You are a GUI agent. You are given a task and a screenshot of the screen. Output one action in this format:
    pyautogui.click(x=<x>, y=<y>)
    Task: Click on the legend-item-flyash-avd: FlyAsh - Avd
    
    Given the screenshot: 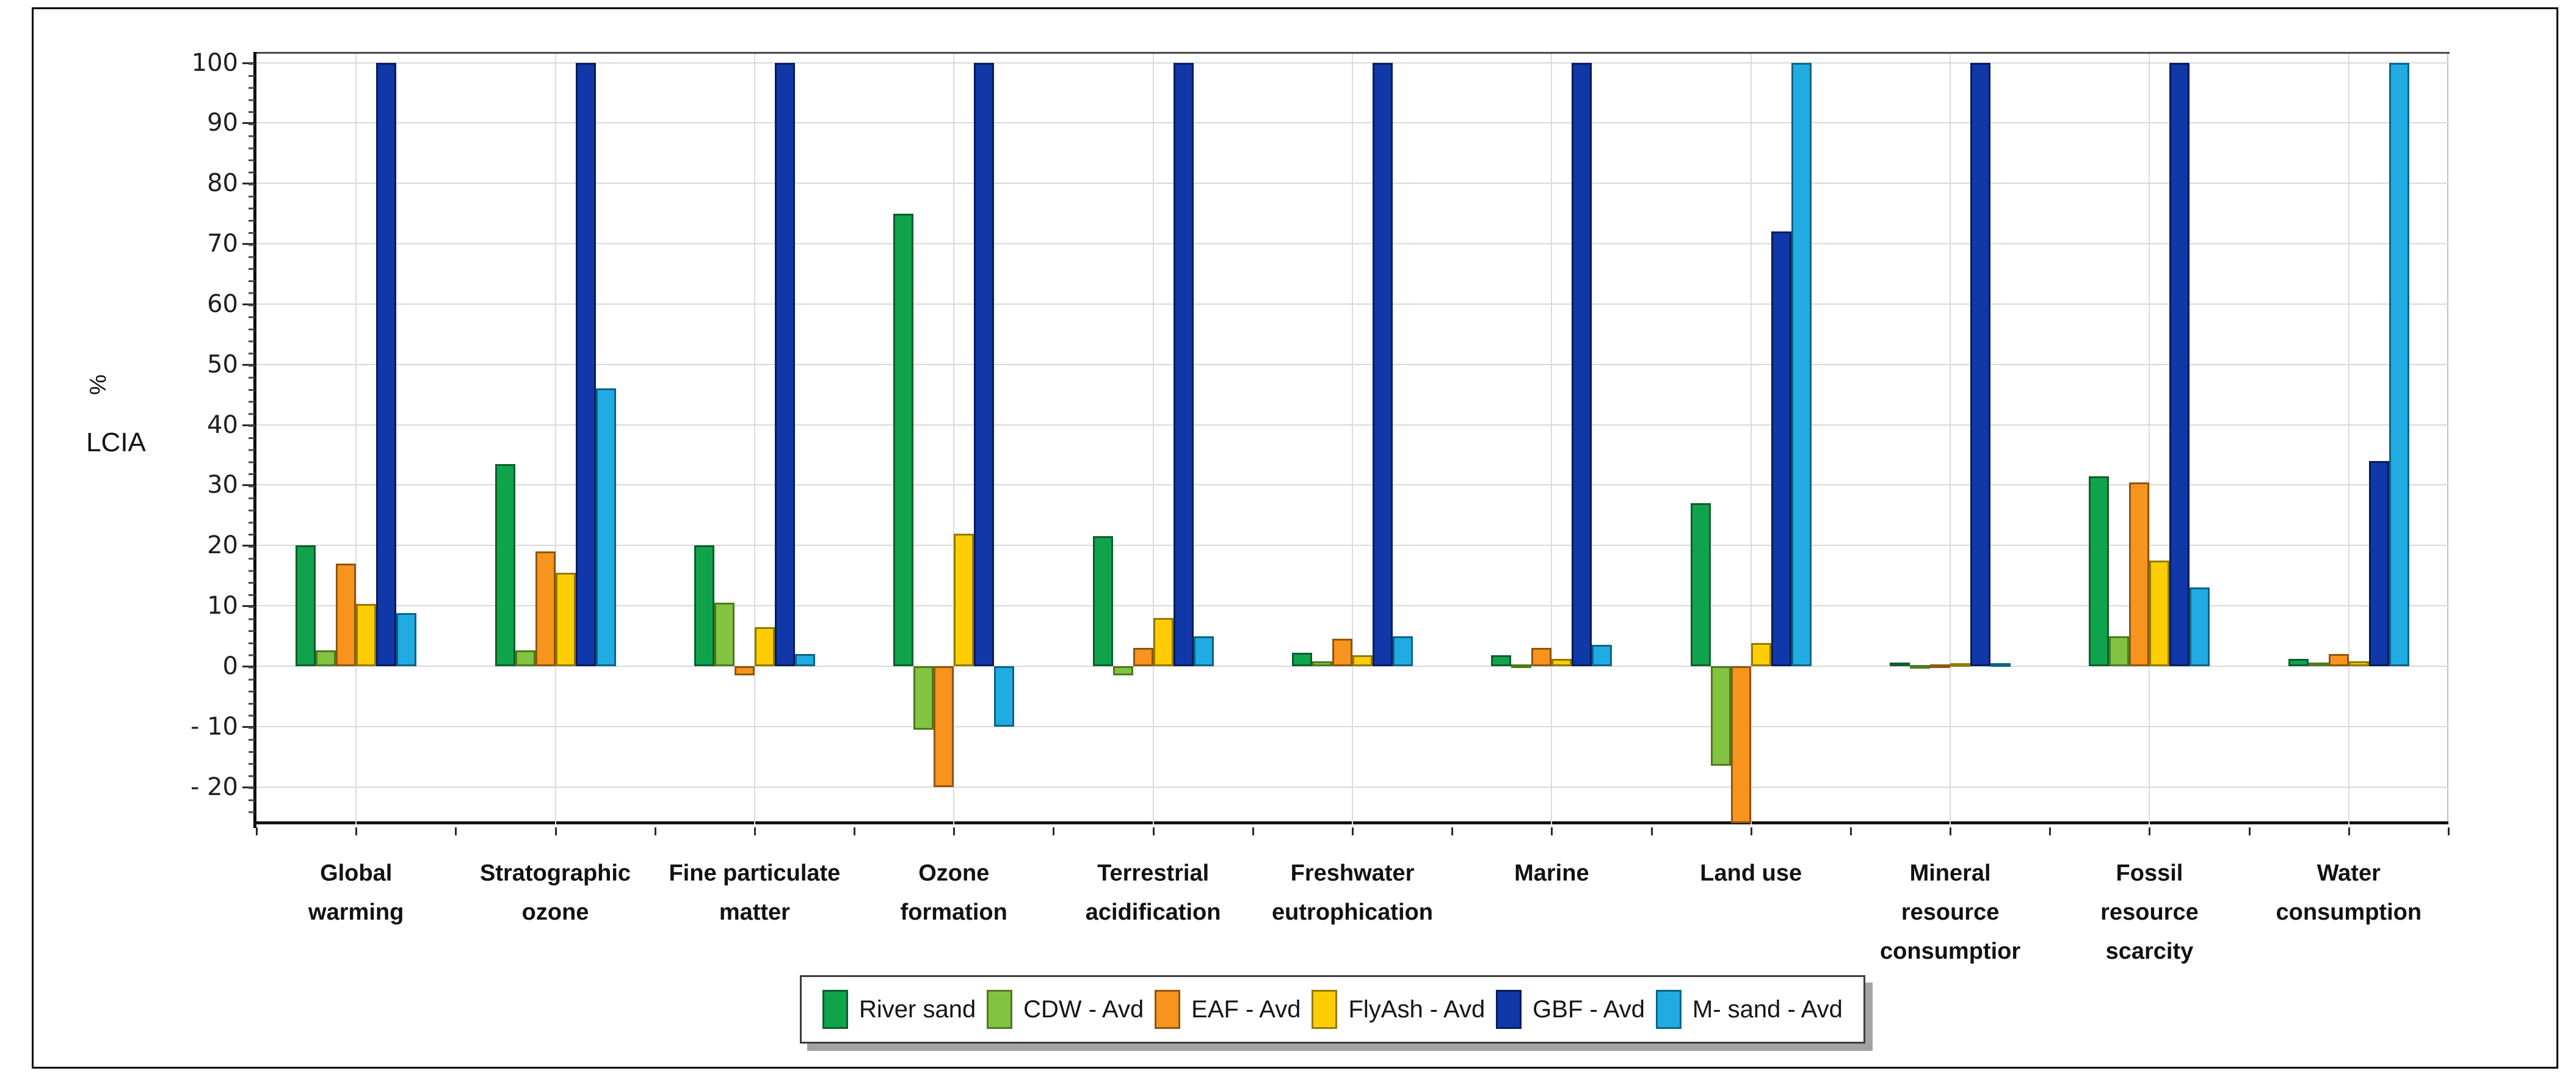 What is the action you would take?
    pyautogui.click(x=1398, y=1009)
    